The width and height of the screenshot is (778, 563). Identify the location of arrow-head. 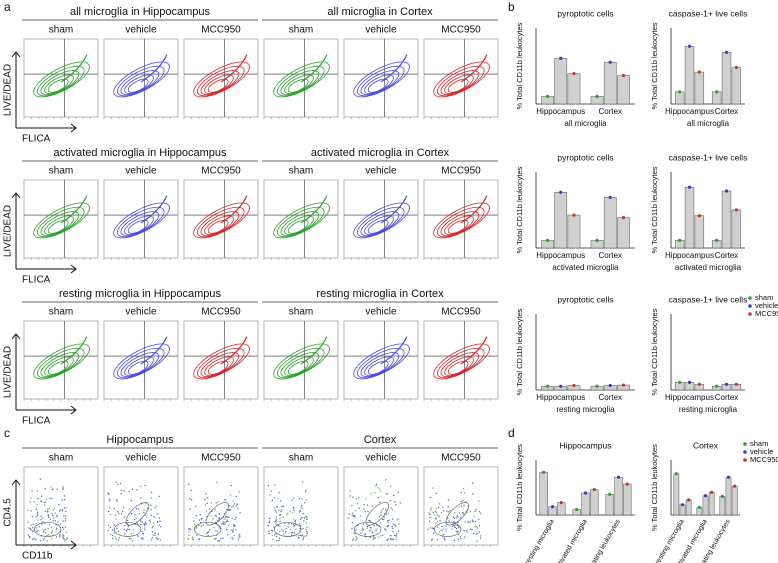
(16, 195).